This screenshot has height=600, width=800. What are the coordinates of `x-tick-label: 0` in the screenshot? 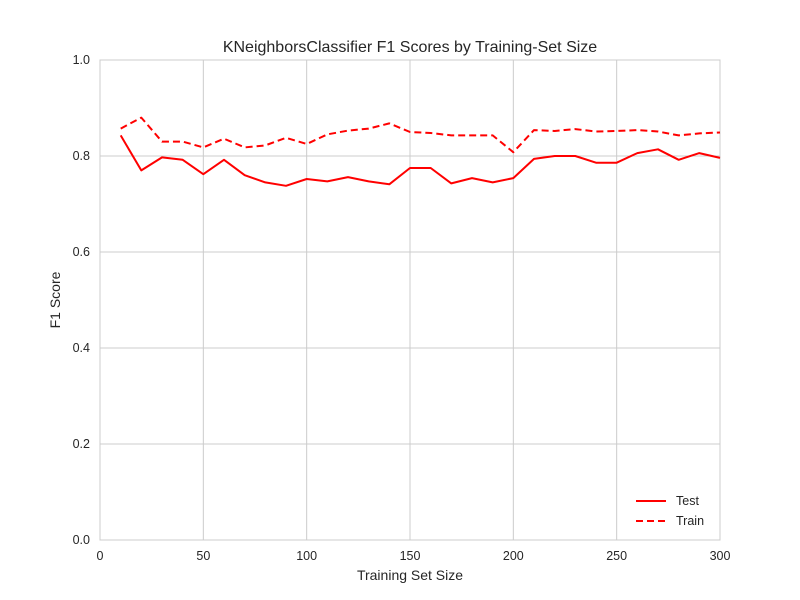 It's located at (100, 556).